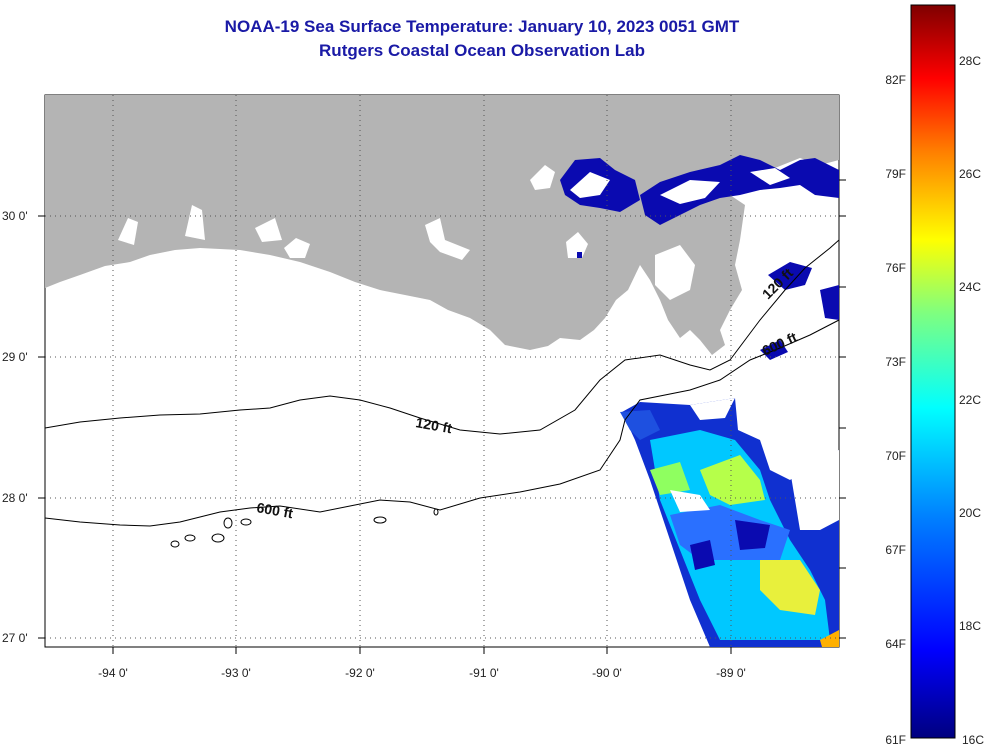 Image resolution: width=992 pixels, height=754 pixels. What do you see at coordinates (895, 644) in the screenshot?
I see `colorbar-f-label: 64F` at bounding box center [895, 644].